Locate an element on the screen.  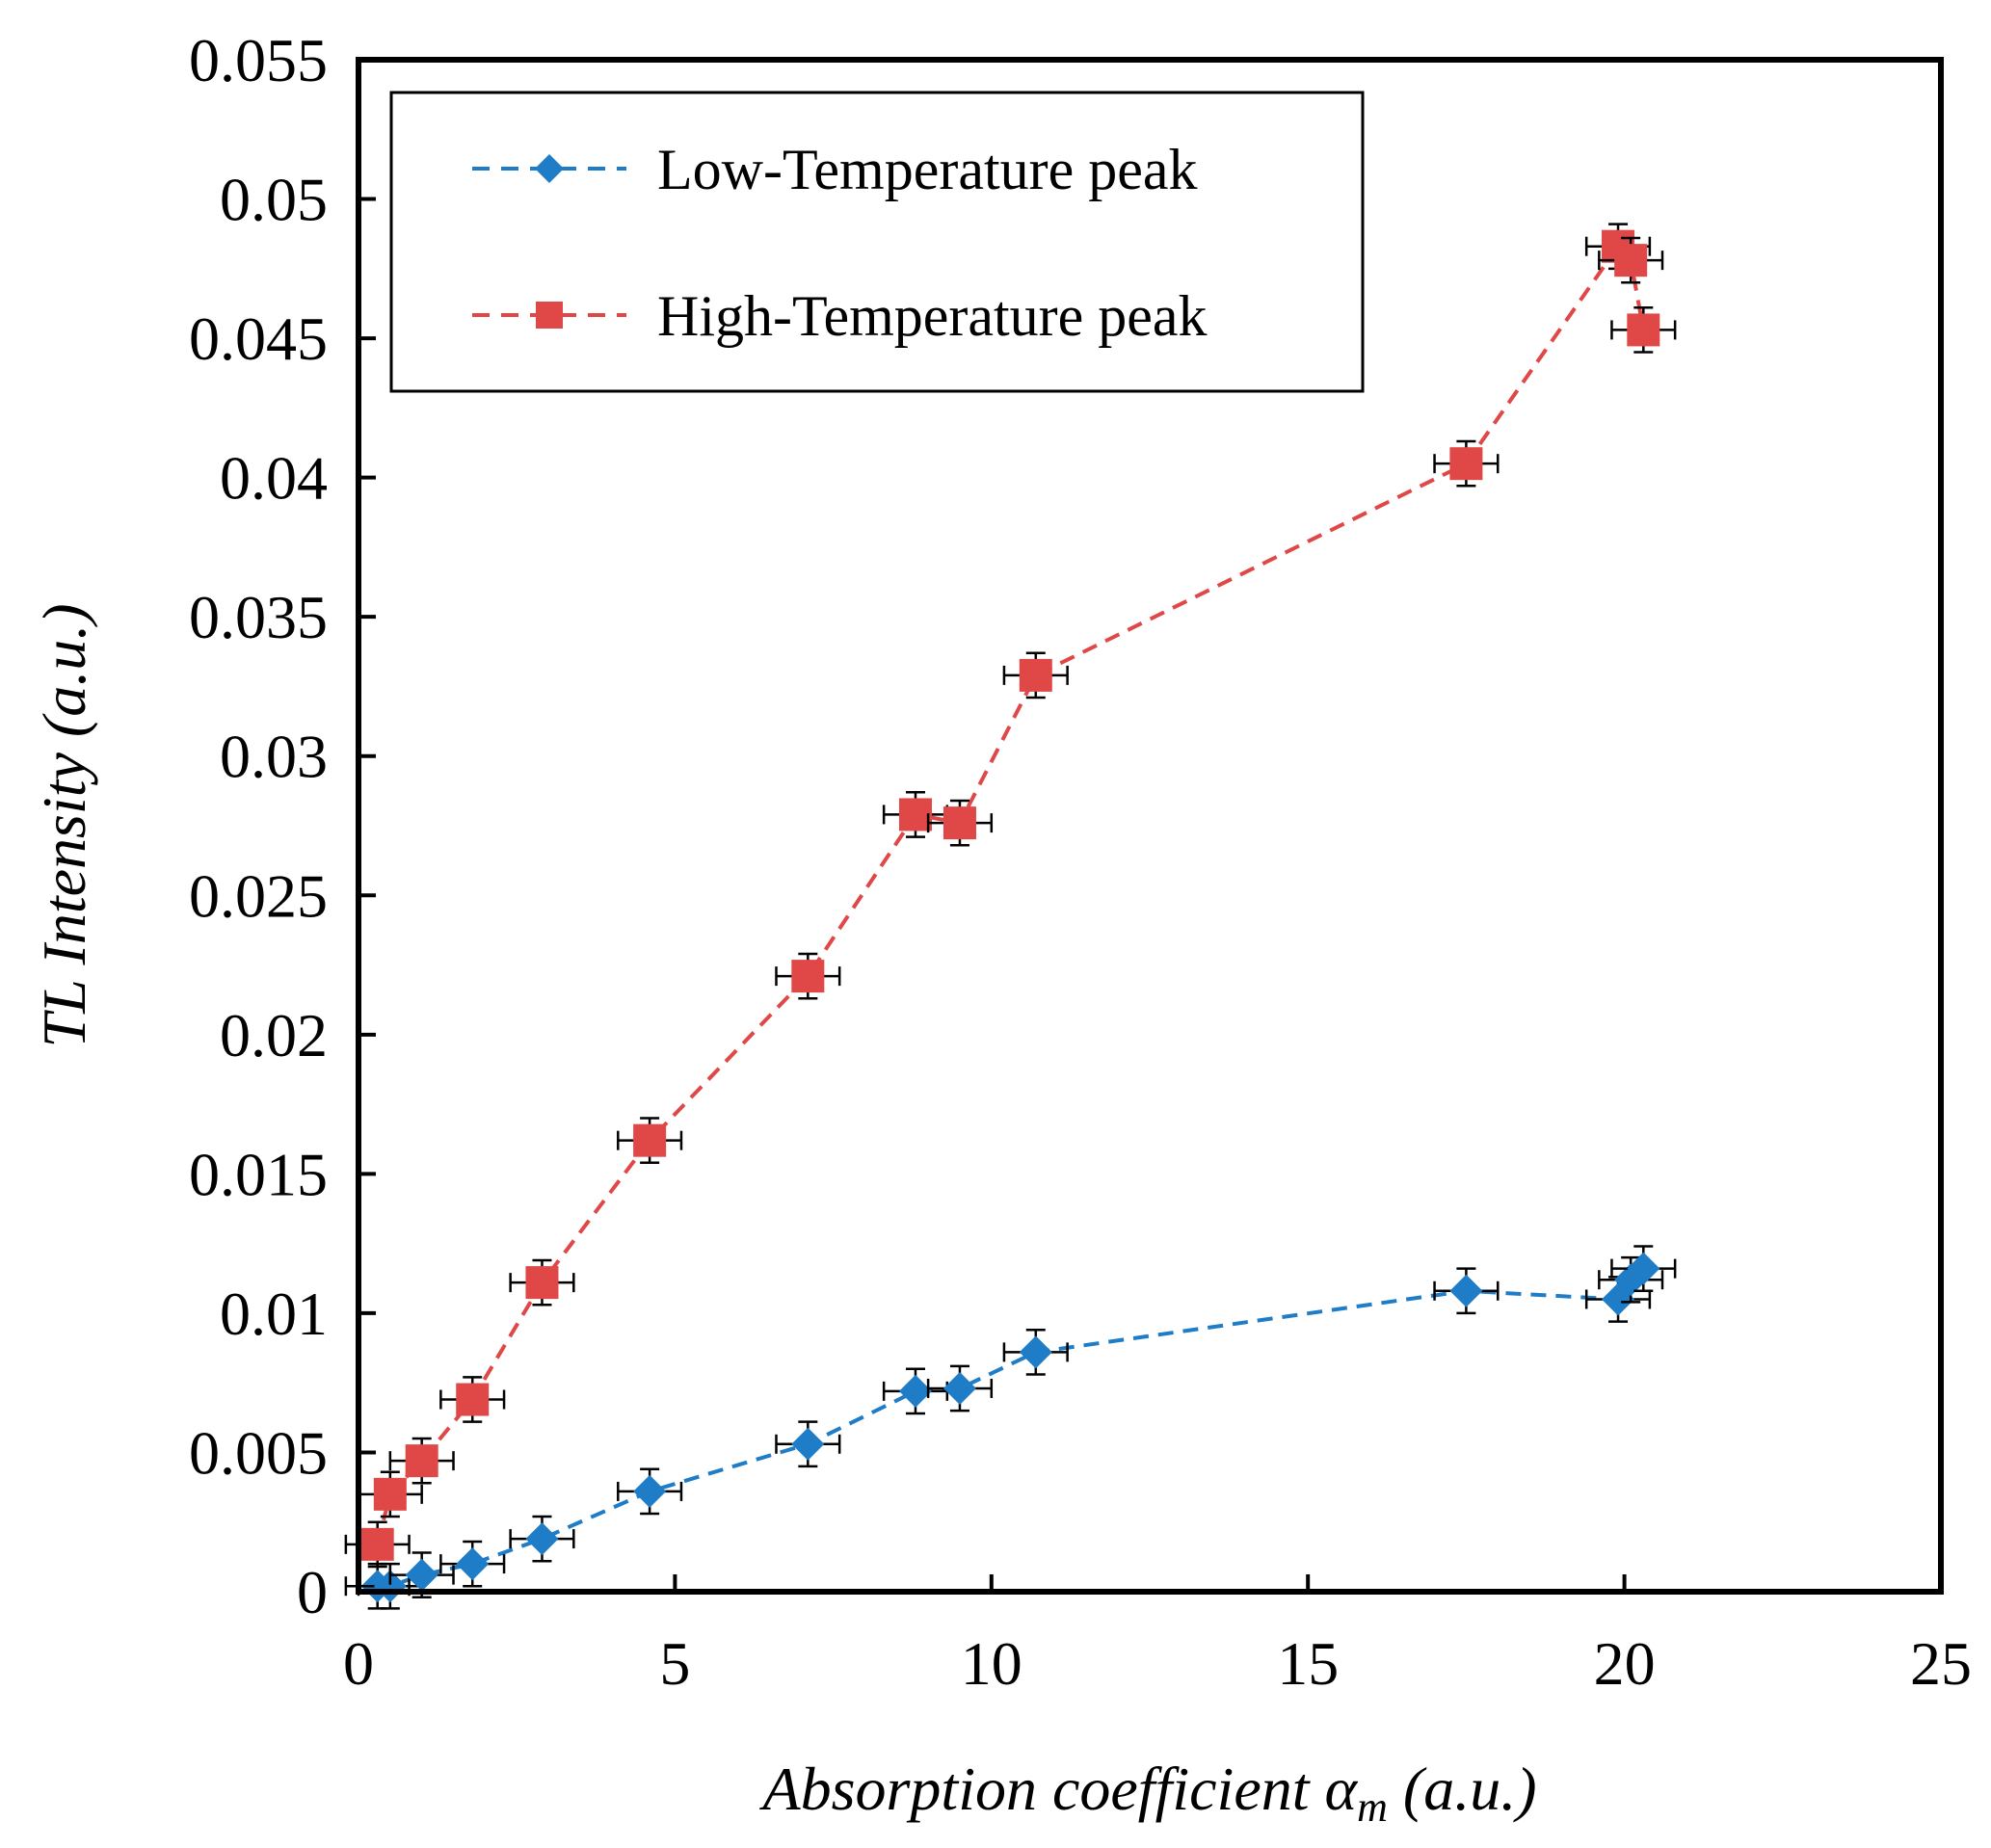
legend-box is located at coordinates (877, 242).